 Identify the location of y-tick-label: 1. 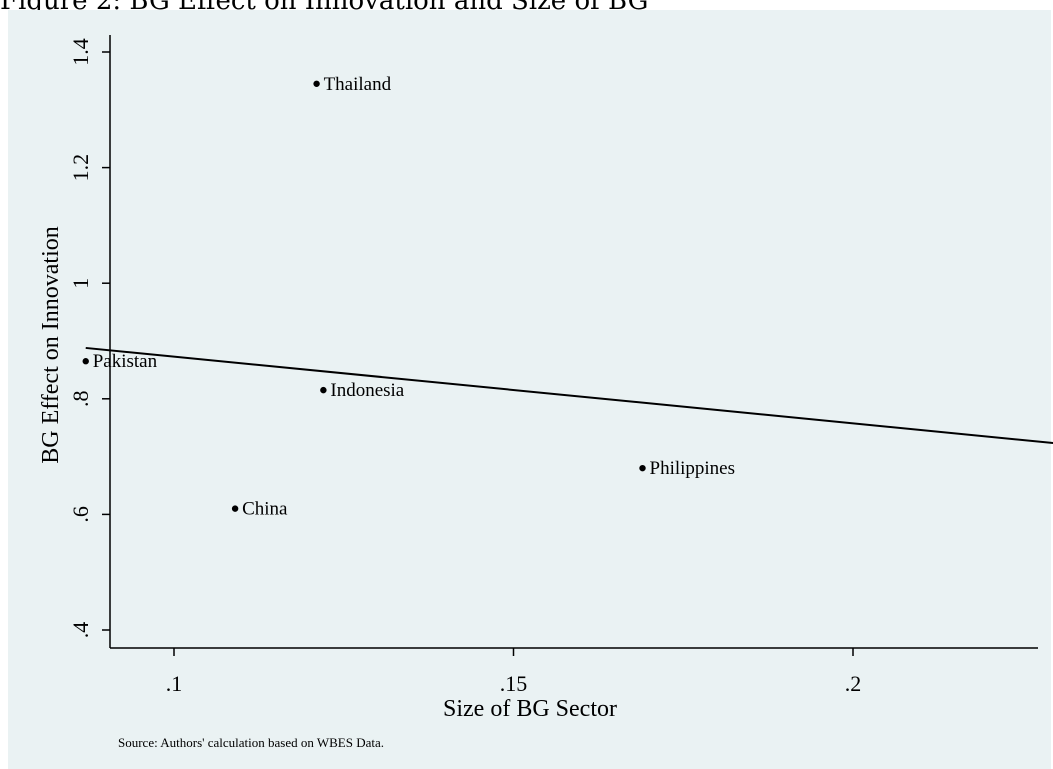
(80, 283).